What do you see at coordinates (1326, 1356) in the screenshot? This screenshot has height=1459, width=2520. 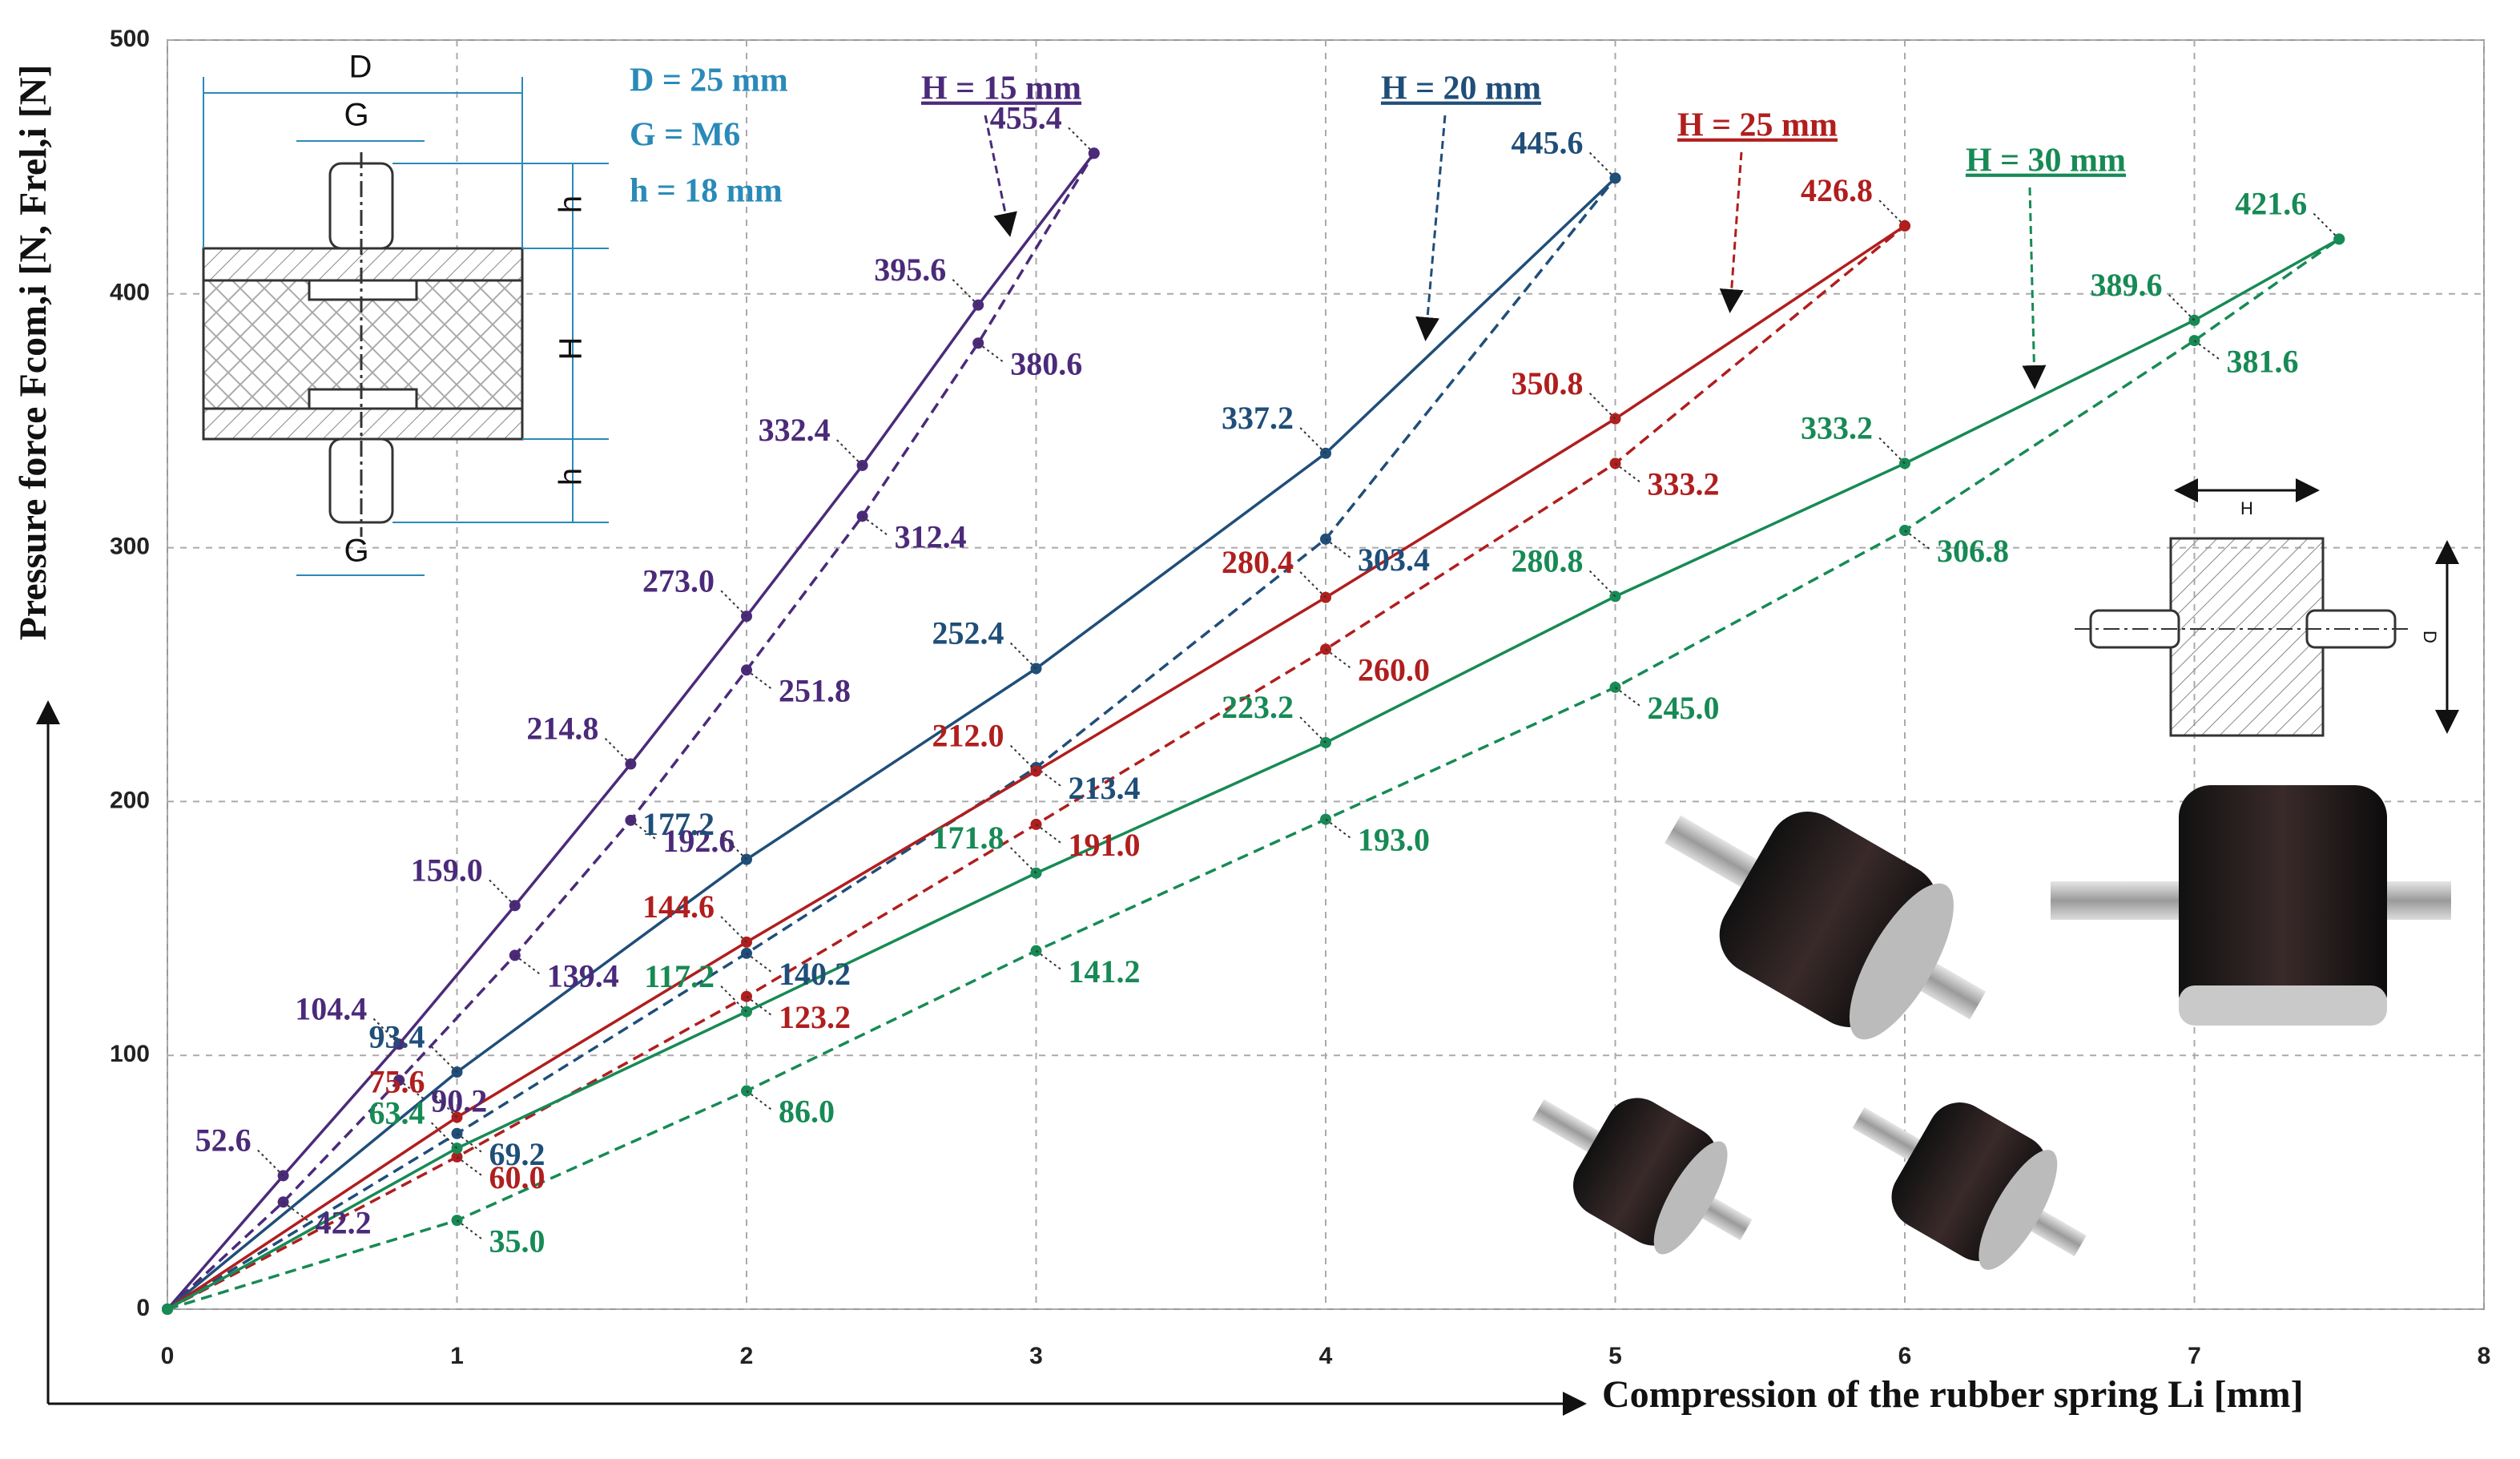 I see `x-tick-label: 4` at bounding box center [1326, 1356].